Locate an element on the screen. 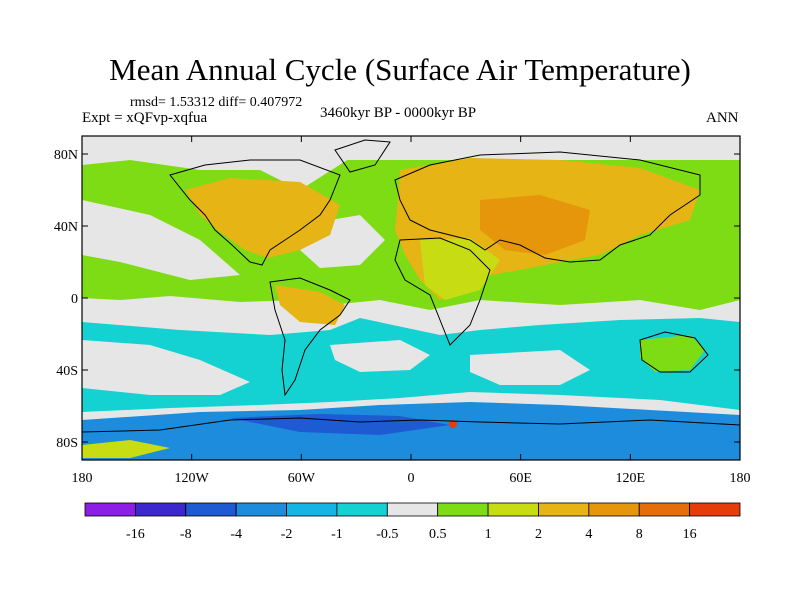  colorbar-label: 1 is located at coordinates (488, 534).